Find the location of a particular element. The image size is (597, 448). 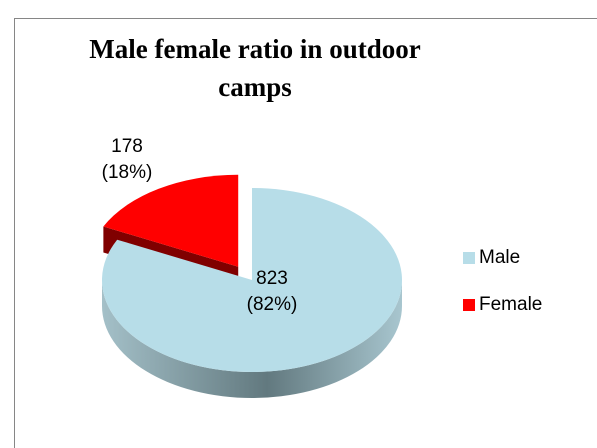

slice-side is located at coordinates (252, 339).